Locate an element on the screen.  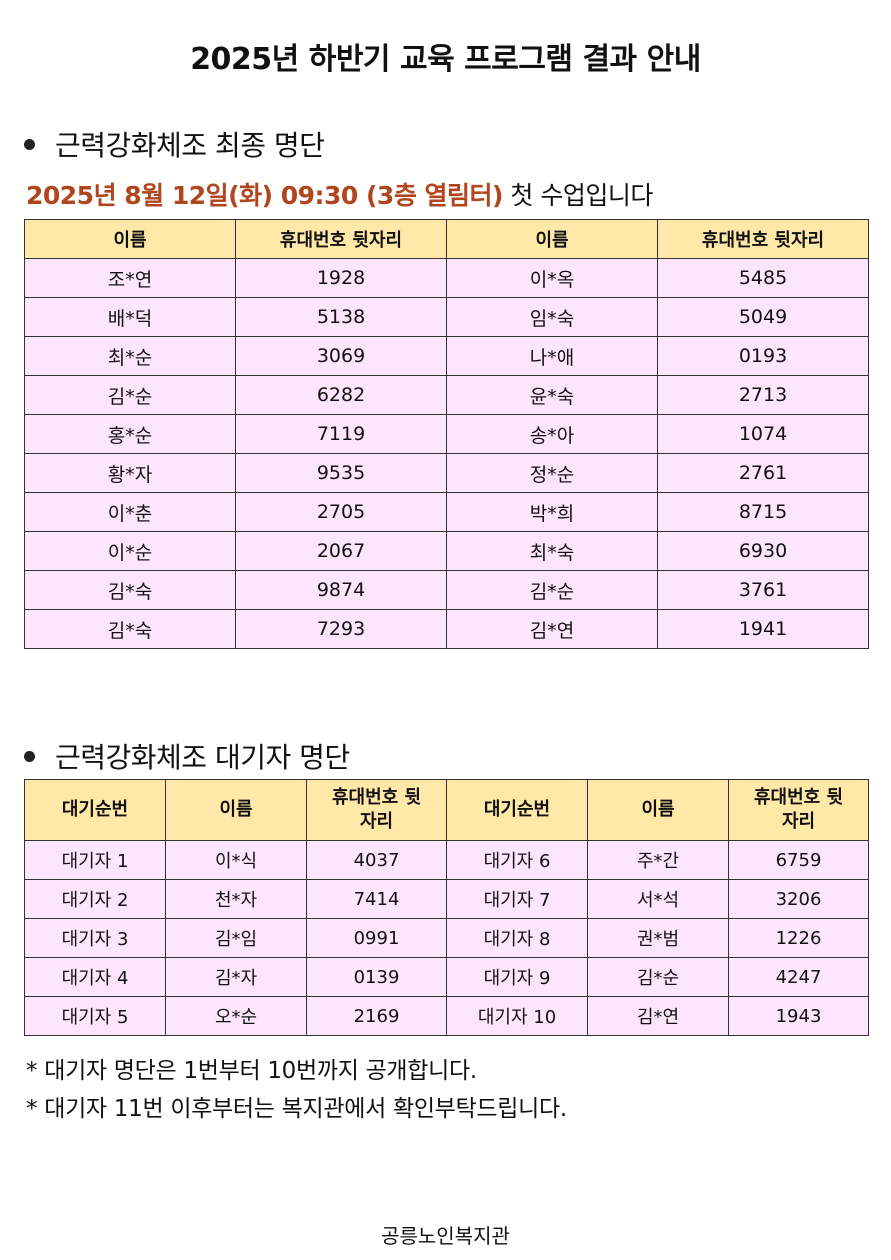
table-cell: 대기자 6 is located at coordinates (517, 860).